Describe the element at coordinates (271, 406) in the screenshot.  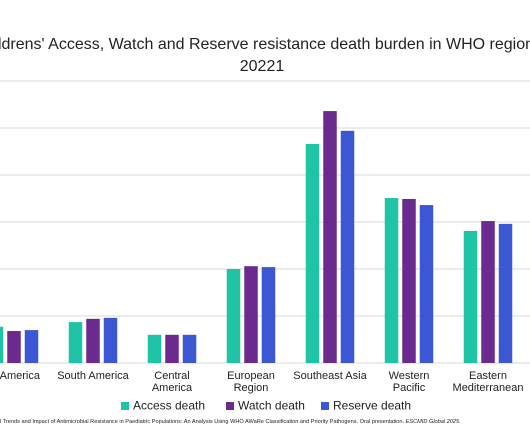
I see `legend-label: Watch death` at that location.